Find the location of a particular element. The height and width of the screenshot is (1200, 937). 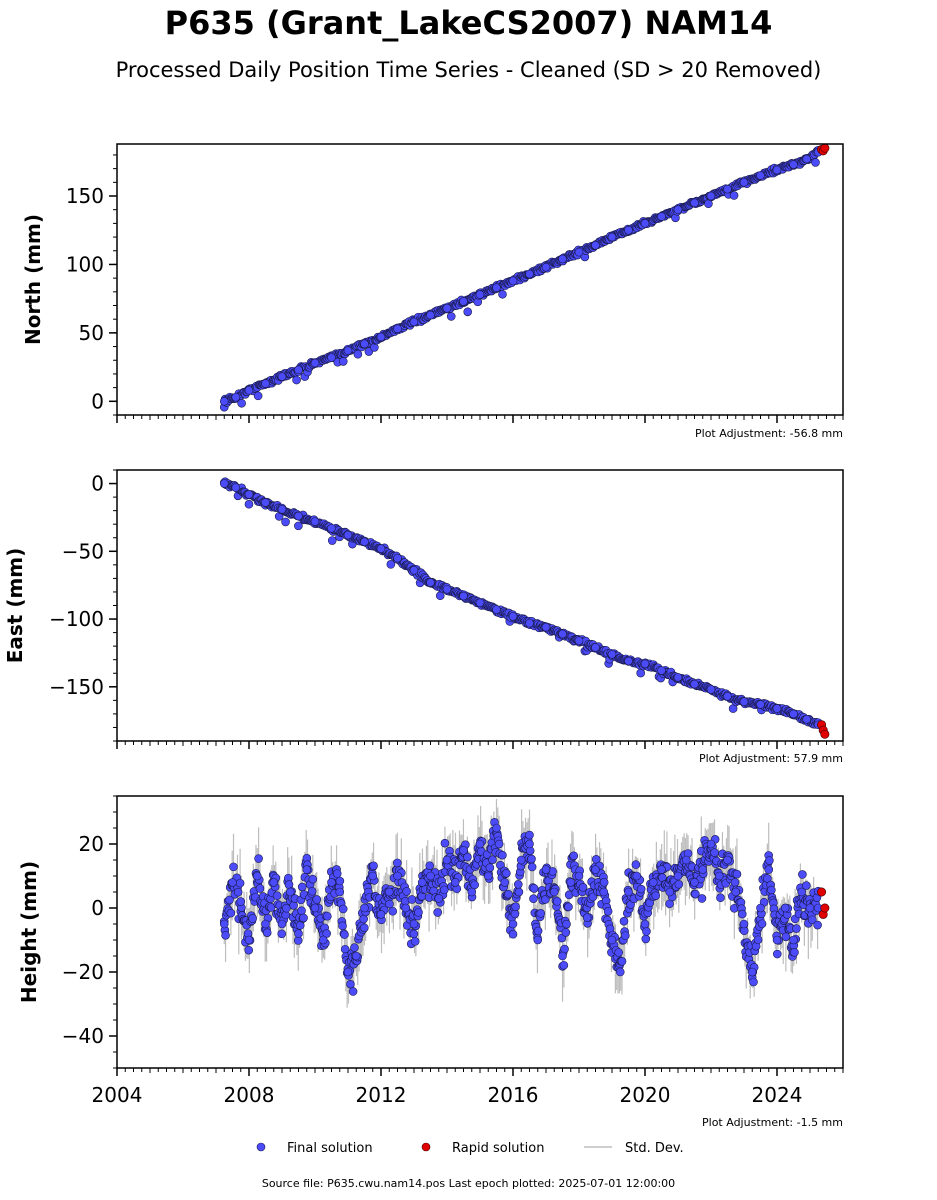

y-tick-label: −150 is located at coordinates (76, 687).